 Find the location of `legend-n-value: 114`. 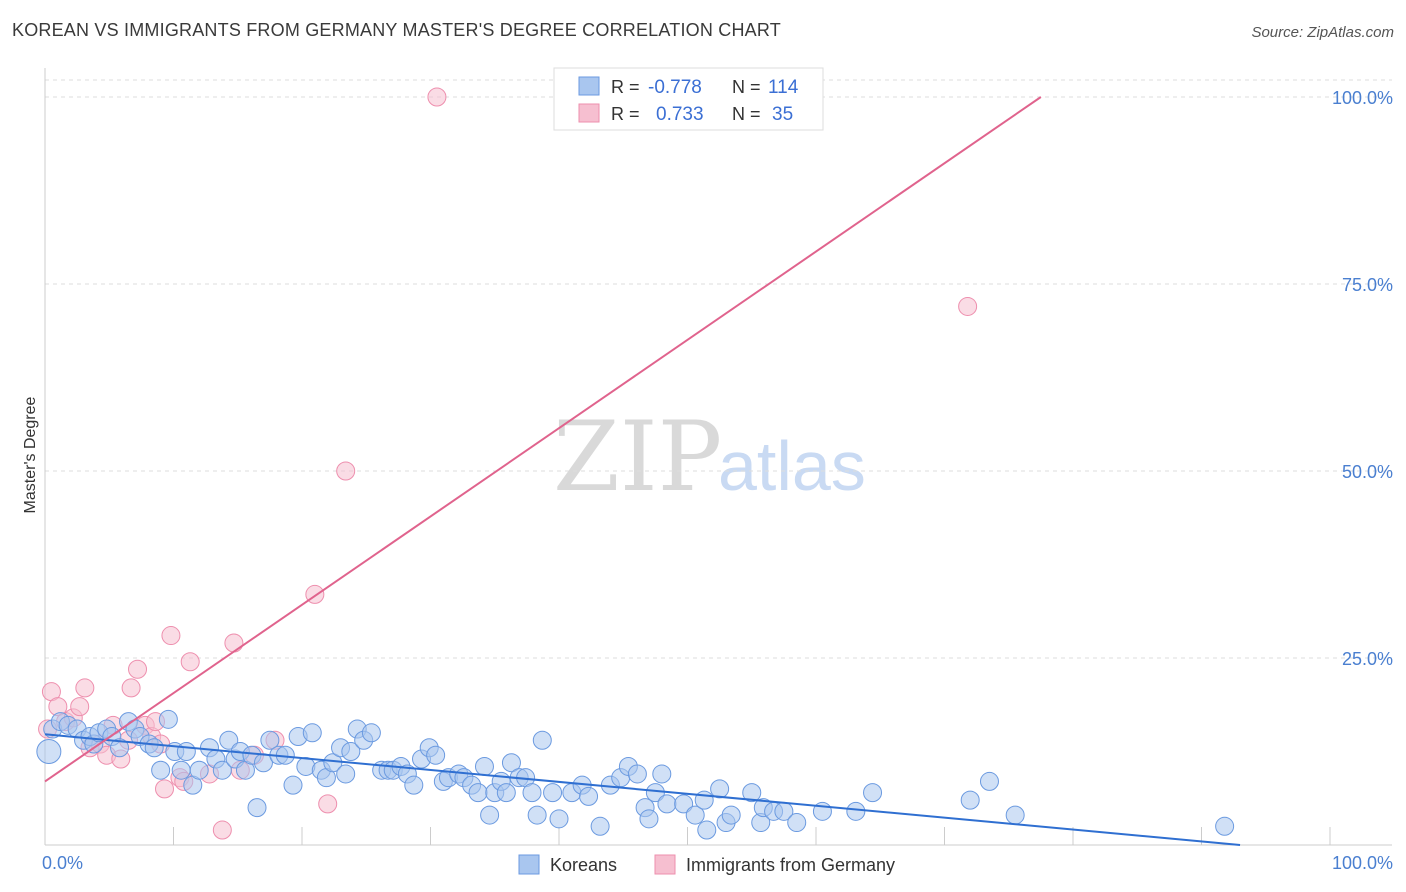

legend-n-value: 114 is located at coordinates (783, 87).